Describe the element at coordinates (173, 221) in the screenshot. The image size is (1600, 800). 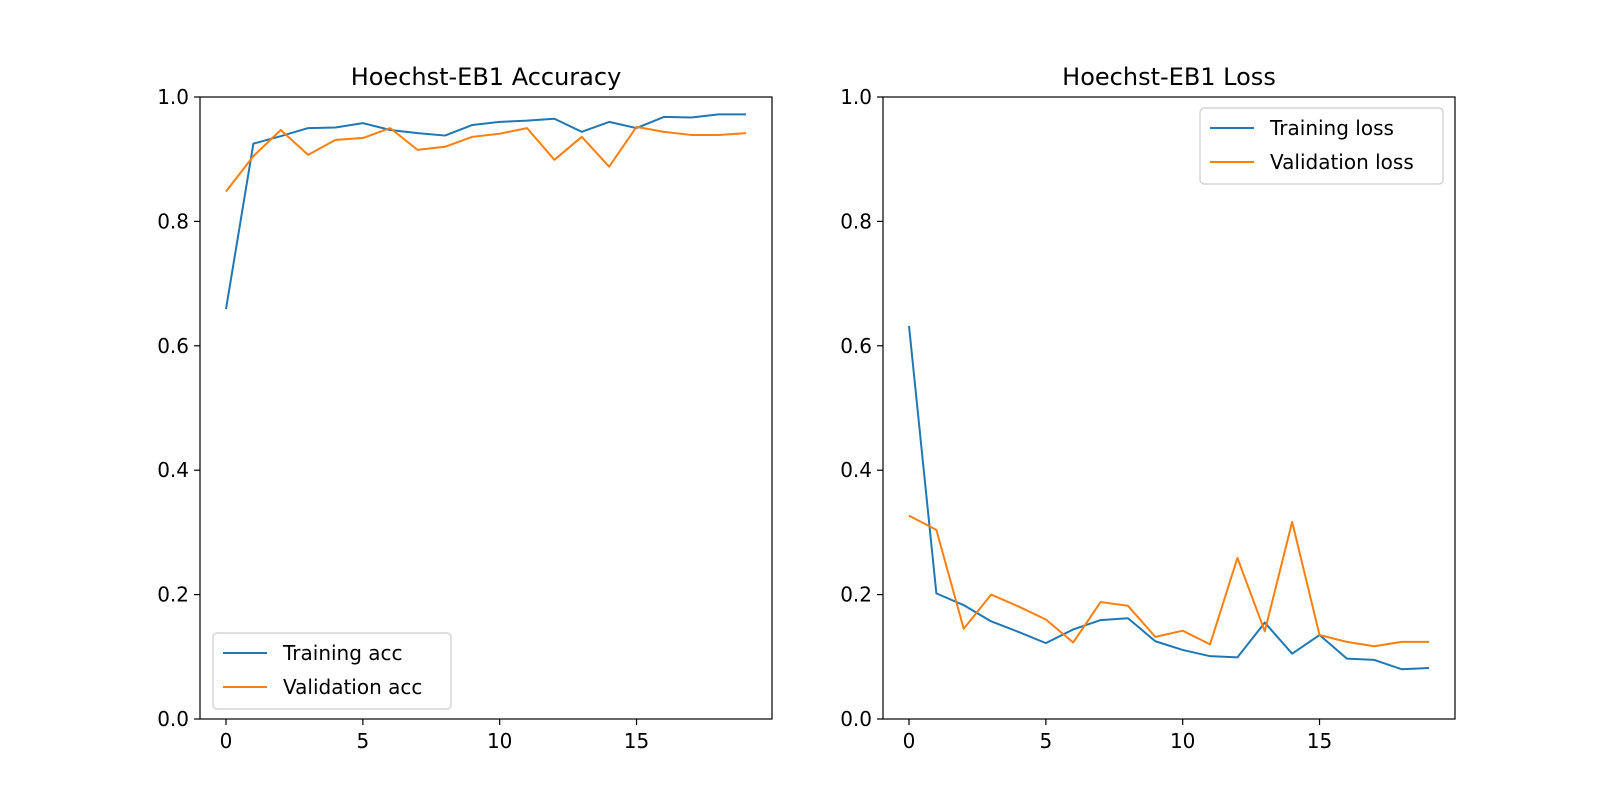
I see `accuracy-y-tick-label: 0.8` at that location.